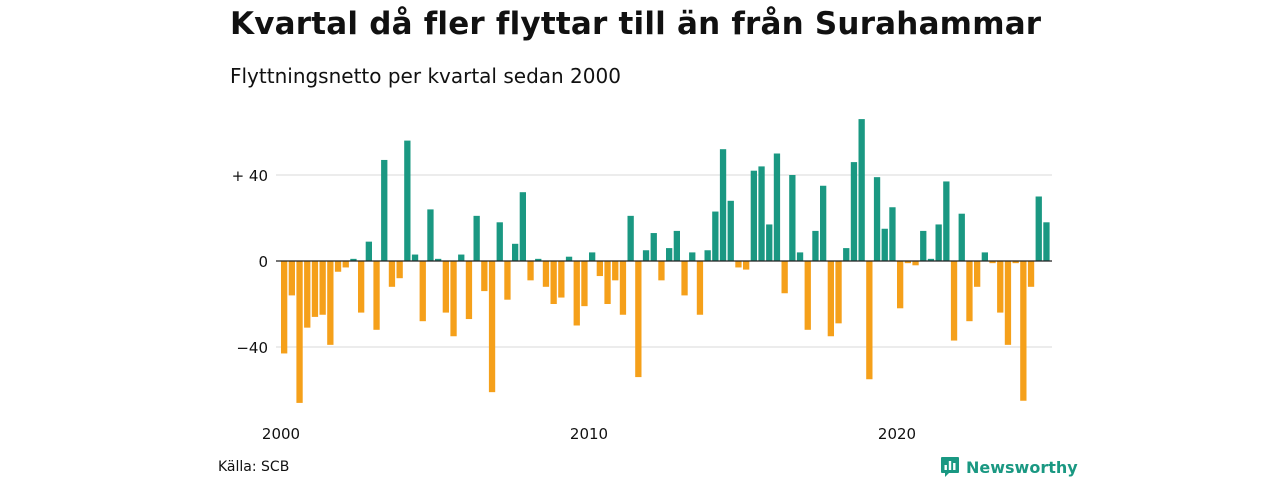 The image size is (1280, 480). What do you see at coordinates (897, 434) in the screenshot?
I see `x-tick-label: 2020` at bounding box center [897, 434].